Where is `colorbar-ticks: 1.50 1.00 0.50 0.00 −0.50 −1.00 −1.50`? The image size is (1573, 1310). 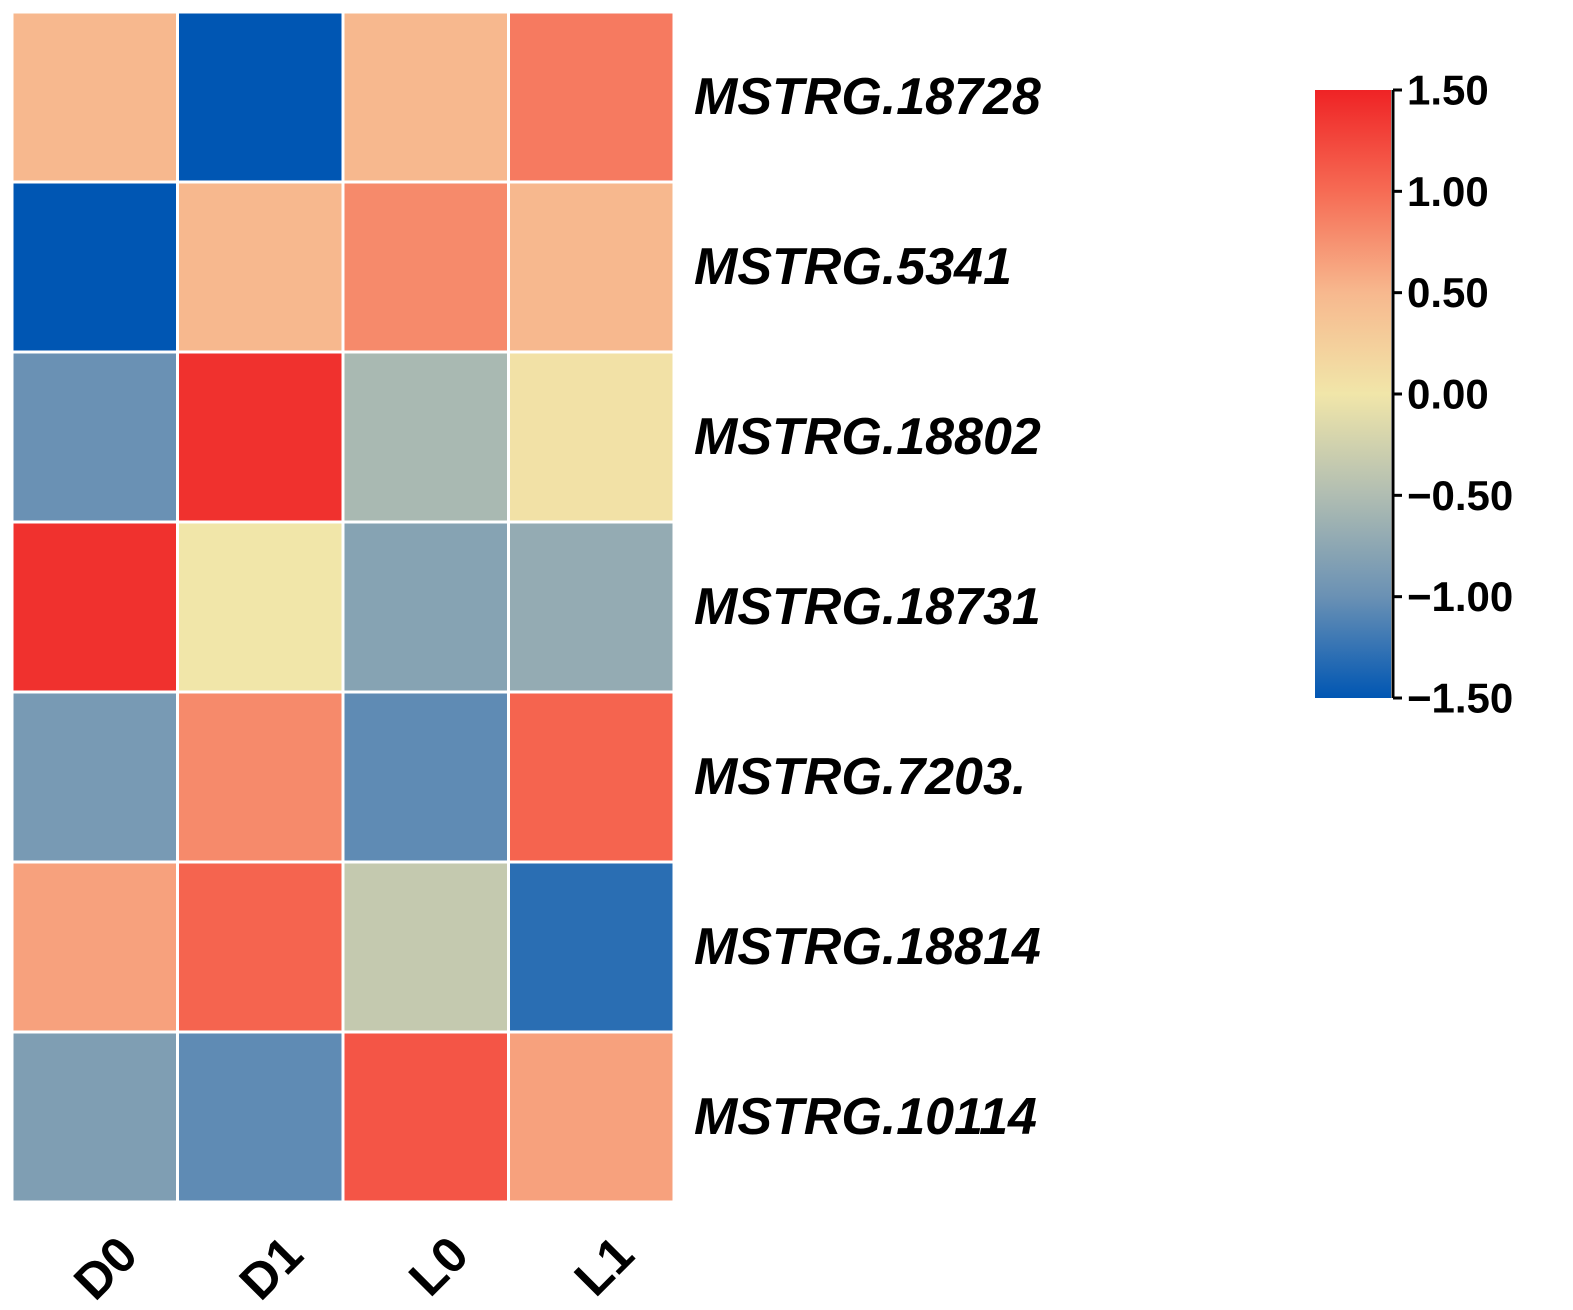 colorbar-ticks: 1.50 1.00 0.50 0.00 −0.50 −1.00 −1.50 is located at coordinates (1453, 394).